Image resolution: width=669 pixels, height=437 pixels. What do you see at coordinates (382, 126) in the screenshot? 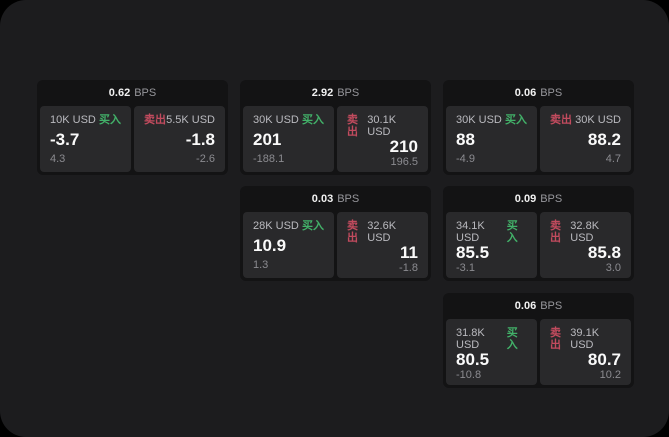
I see `sell-amount: 30.1K USD` at bounding box center [382, 126].